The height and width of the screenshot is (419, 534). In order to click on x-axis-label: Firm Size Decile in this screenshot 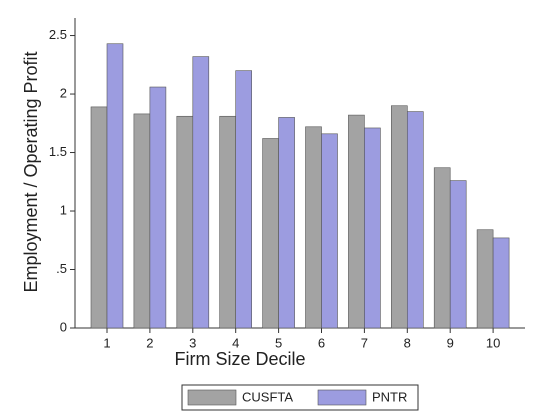, I will do `click(239, 359)`.